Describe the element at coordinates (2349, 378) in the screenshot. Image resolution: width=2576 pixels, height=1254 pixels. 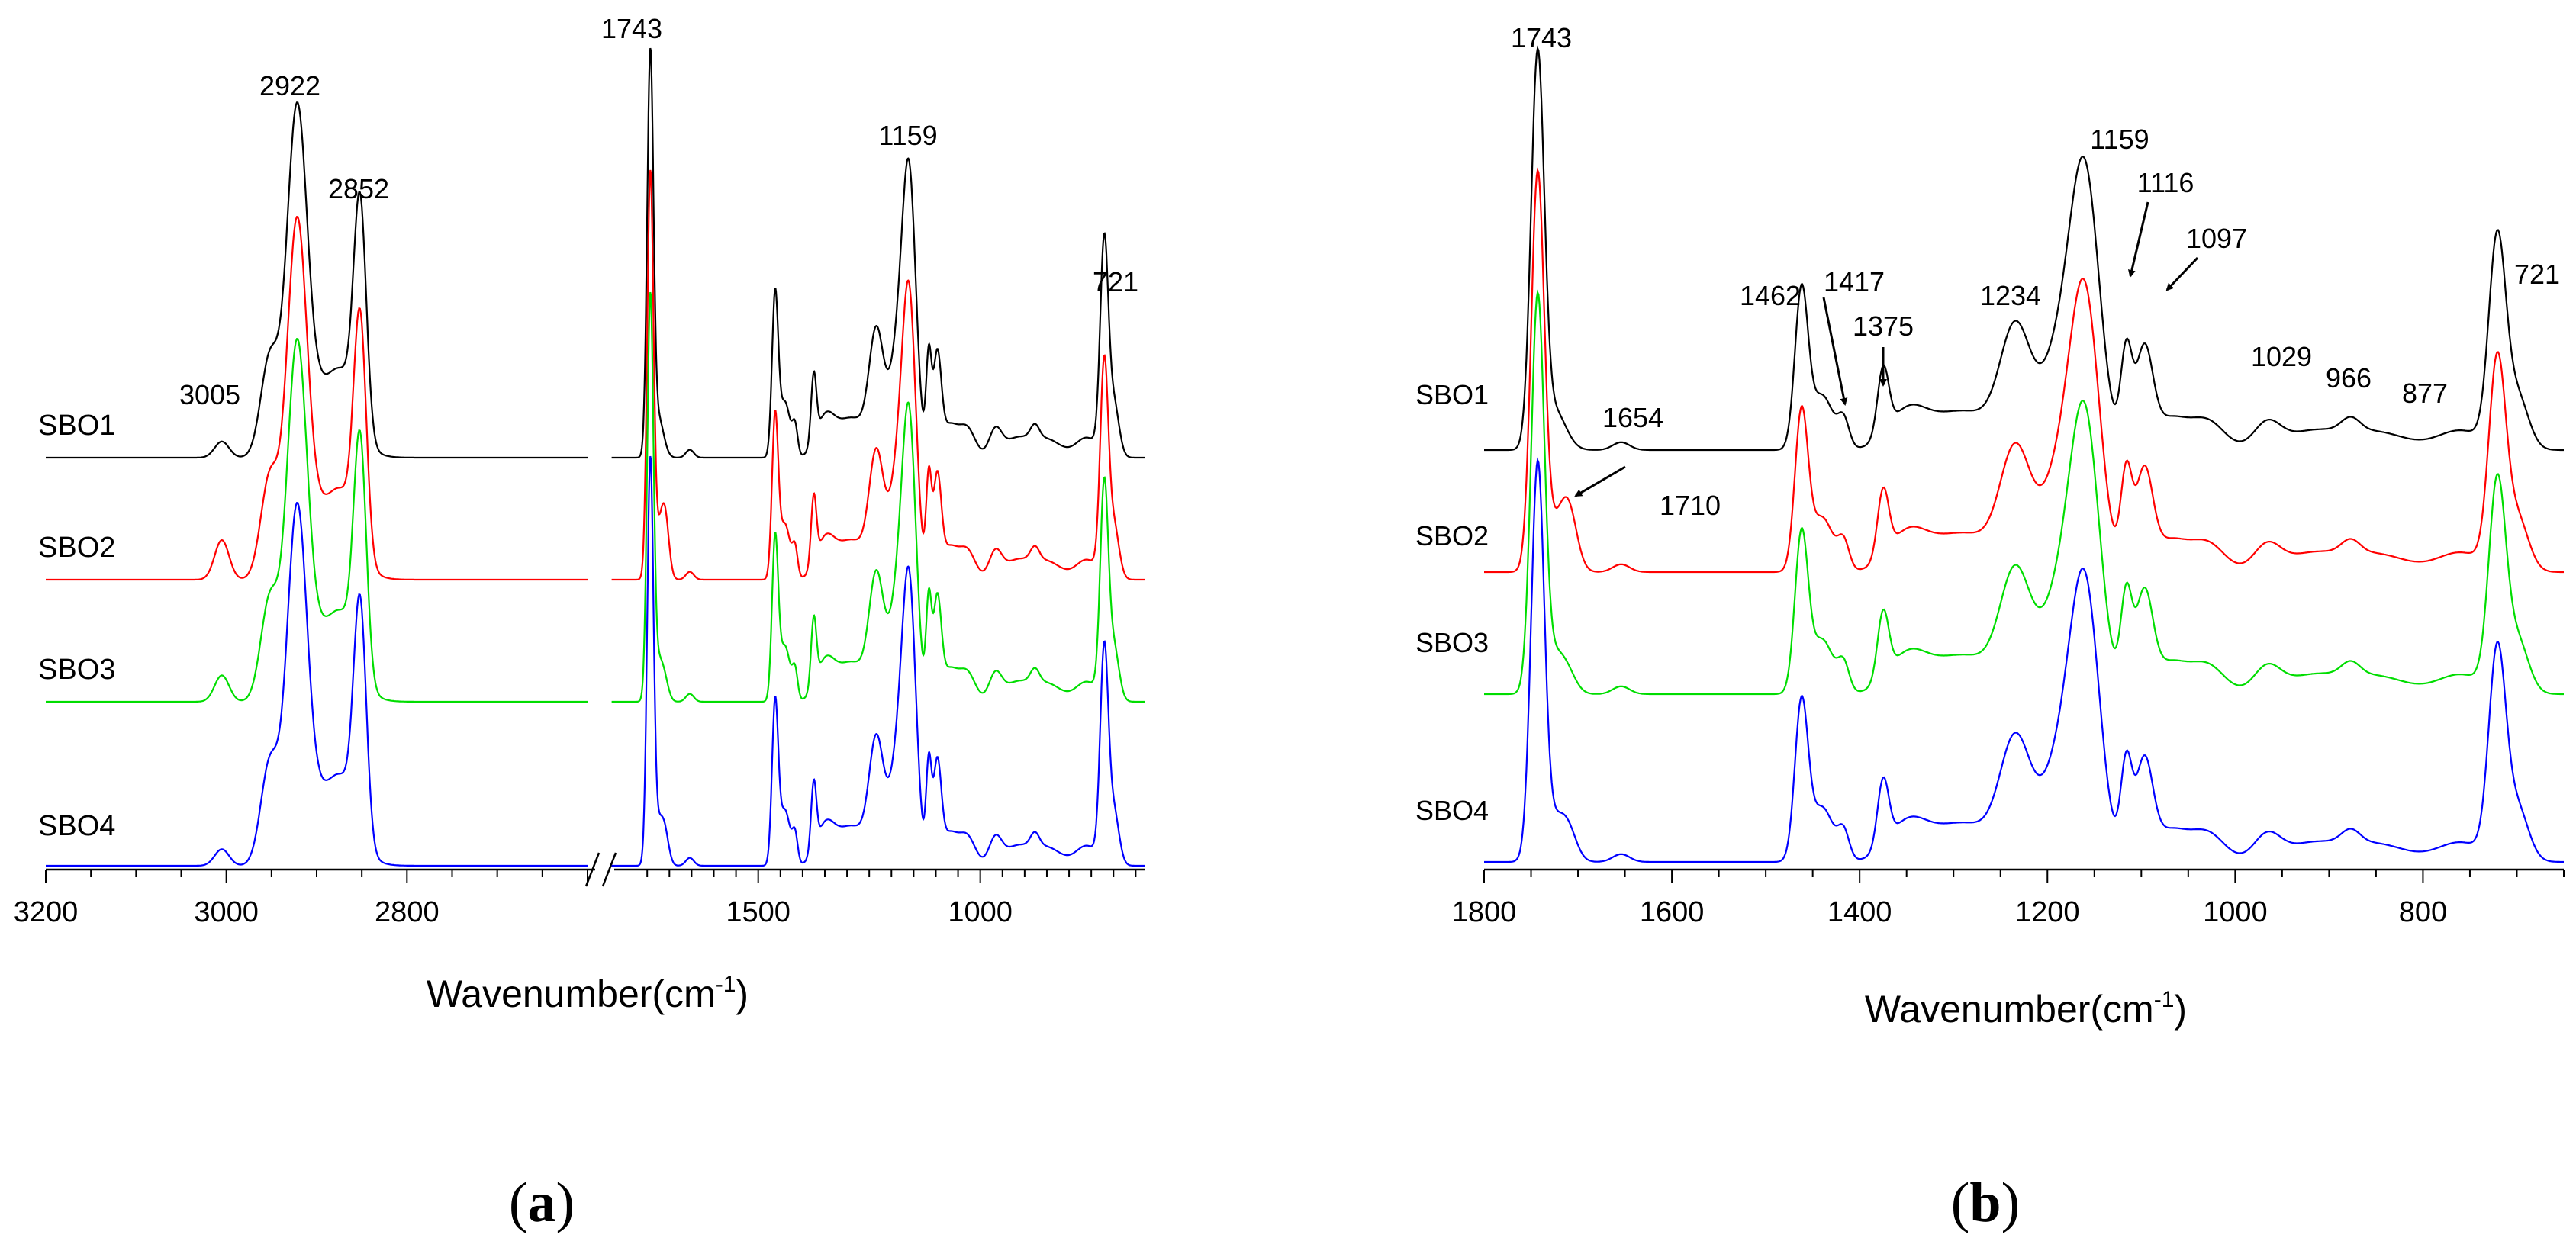
I see `peak-label: 966` at that location.